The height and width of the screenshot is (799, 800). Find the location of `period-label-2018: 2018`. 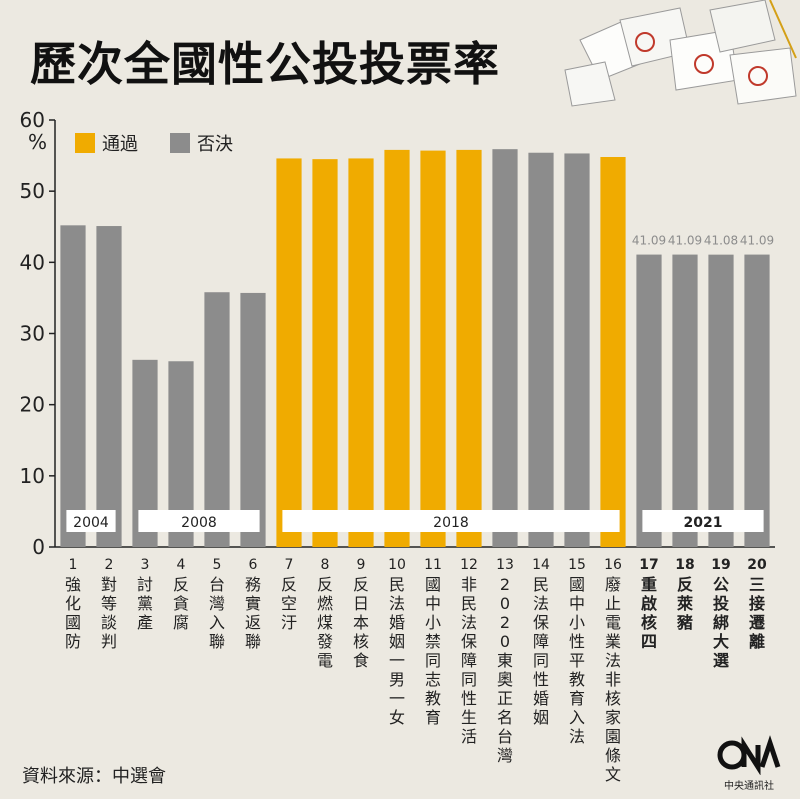

period-label-2018: 2018 is located at coordinates (451, 523).